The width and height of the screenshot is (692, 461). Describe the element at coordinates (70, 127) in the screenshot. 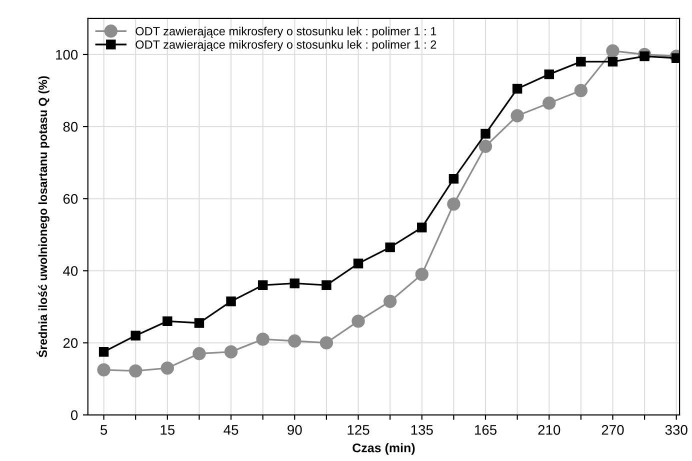

I see `y-tick-label: 80` at that location.